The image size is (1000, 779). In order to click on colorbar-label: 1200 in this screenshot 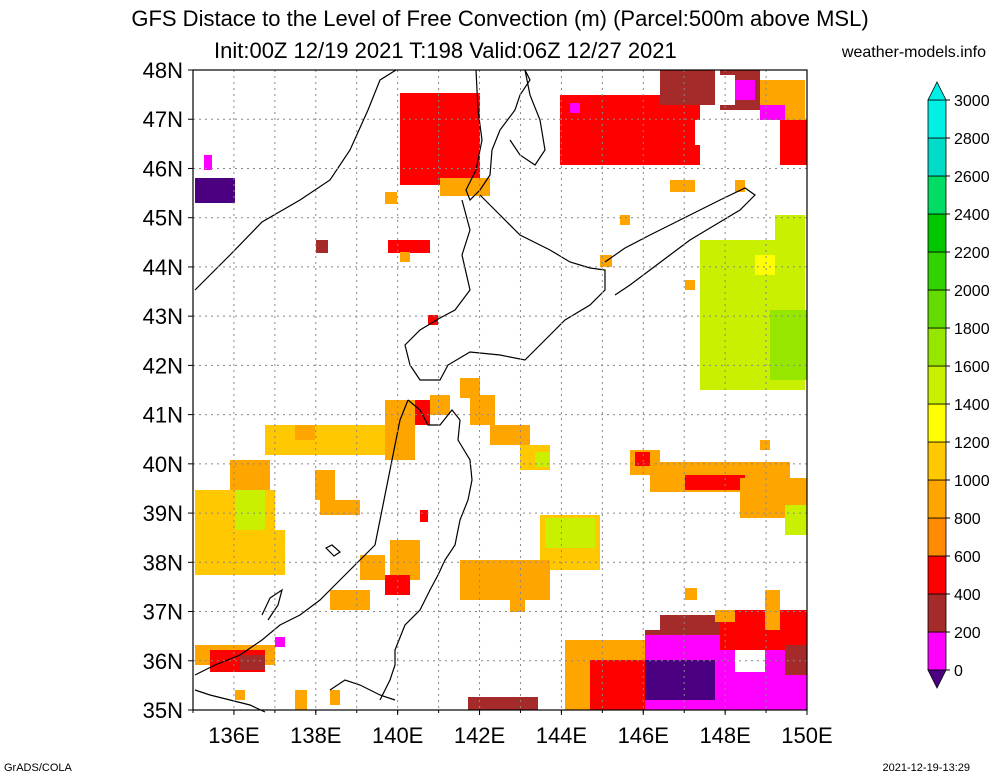, I will do `click(972, 443)`.